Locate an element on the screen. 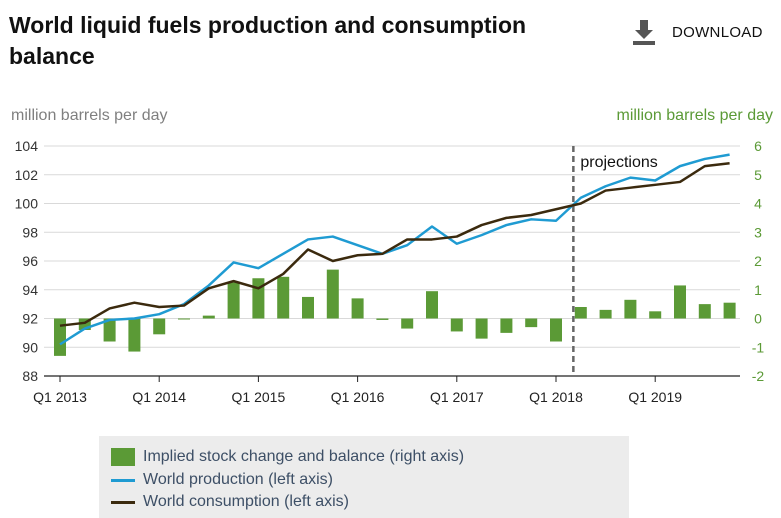 This screenshot has width=781, height=518. x-tick-label: Q1 2018 is located at coordinates (556, 397).